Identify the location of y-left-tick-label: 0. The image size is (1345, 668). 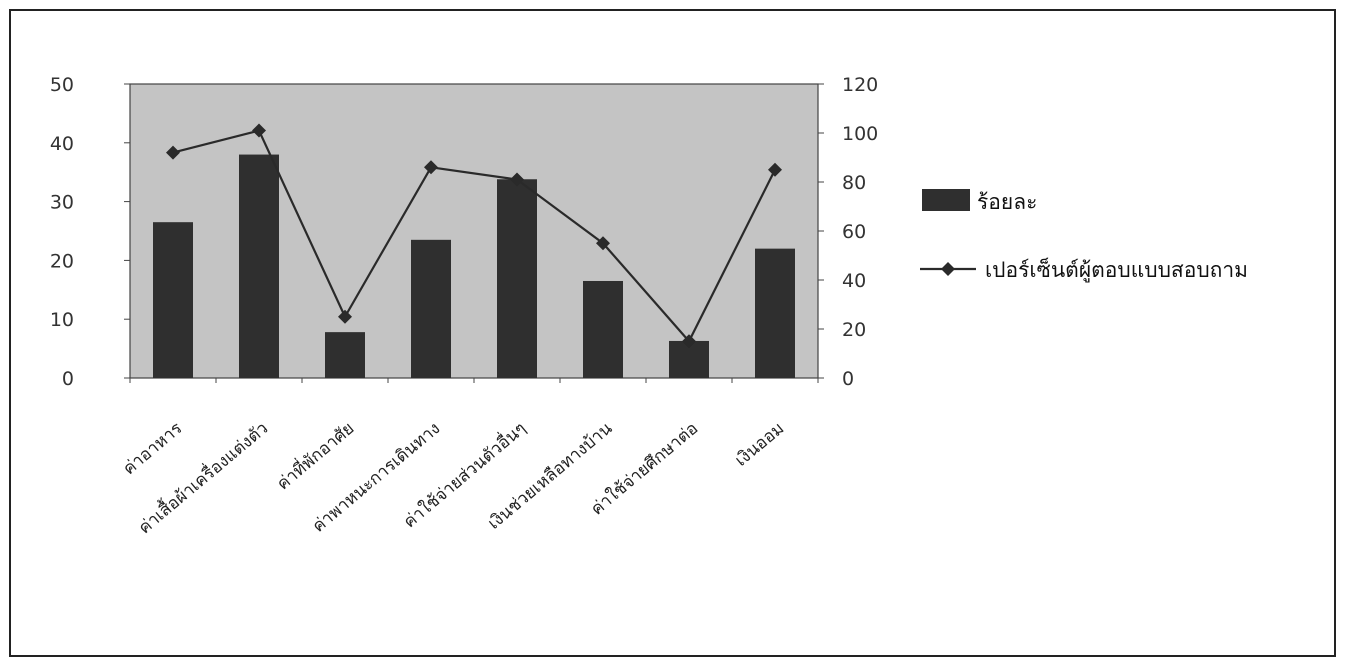
(68, 379).